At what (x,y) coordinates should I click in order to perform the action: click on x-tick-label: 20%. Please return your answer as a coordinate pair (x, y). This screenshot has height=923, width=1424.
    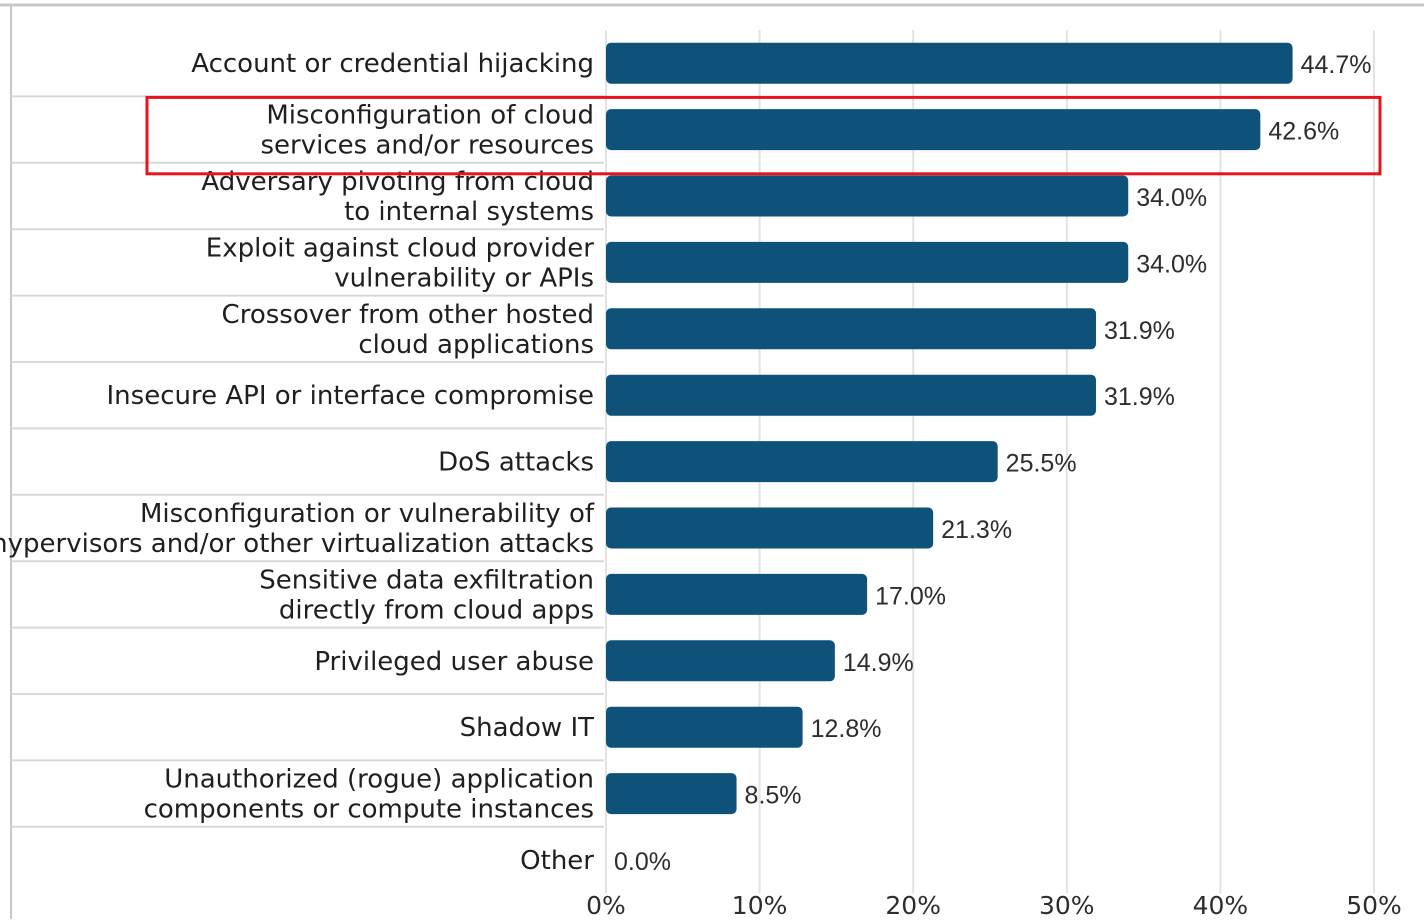
    Looking at the image, I should click on (913, 905).